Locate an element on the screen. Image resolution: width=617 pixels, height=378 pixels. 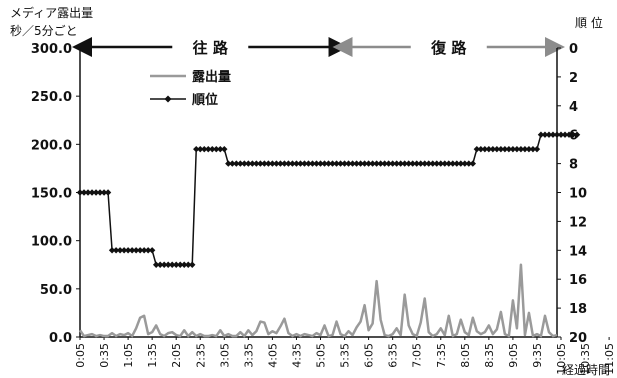
x-tick-label: 11:05 is located at coordinates (609, 359).